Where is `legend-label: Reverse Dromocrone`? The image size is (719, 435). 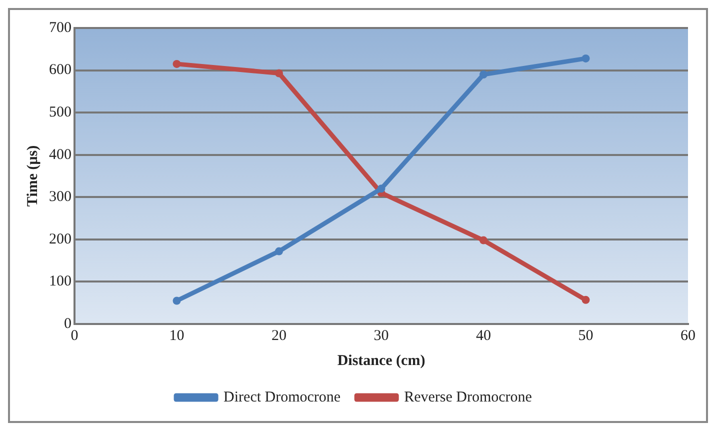
legend-label: Reverse Dromocrone is located at coordinates (468, 397).